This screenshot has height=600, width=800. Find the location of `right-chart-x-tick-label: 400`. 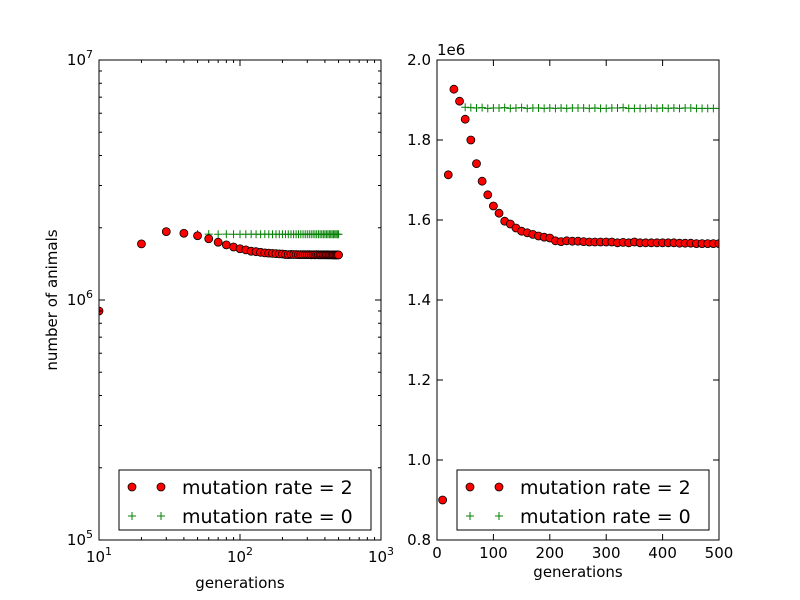

right-chart-x-tick-label: 400 is located at coordinates (662, 553).